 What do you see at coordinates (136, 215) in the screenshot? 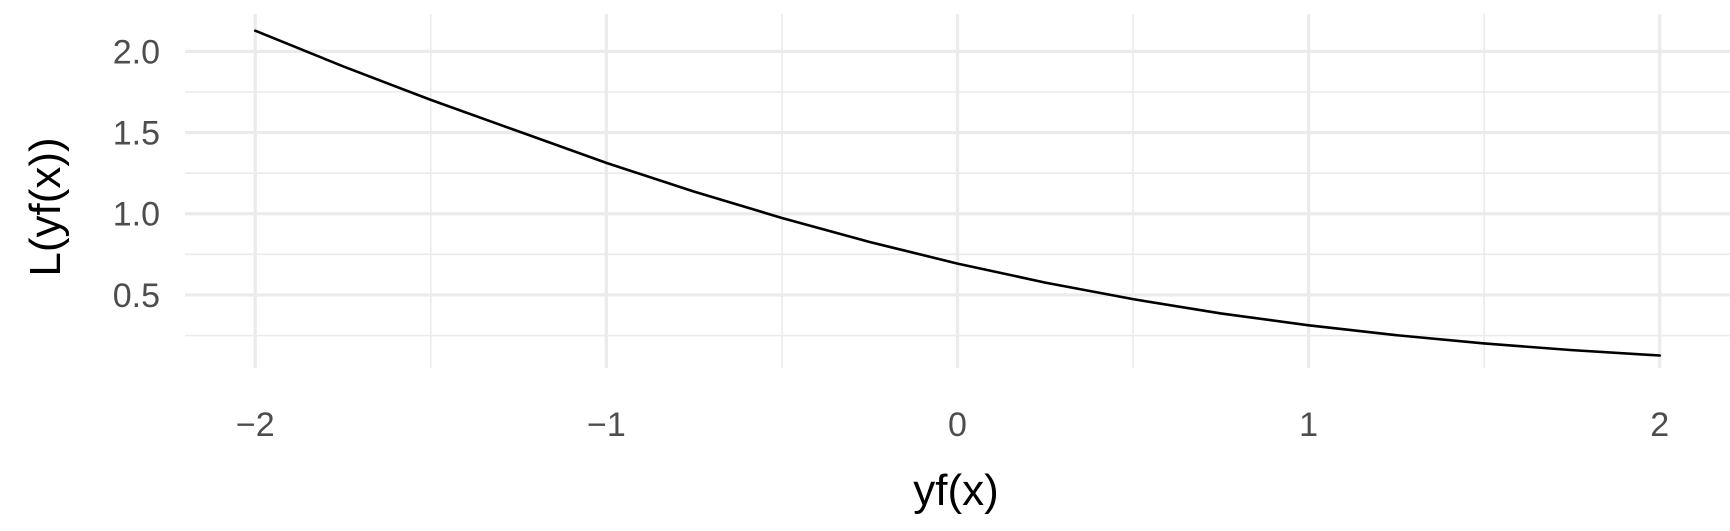
I see `y-tick-label: 1.0` at bounding box center [136, 215].